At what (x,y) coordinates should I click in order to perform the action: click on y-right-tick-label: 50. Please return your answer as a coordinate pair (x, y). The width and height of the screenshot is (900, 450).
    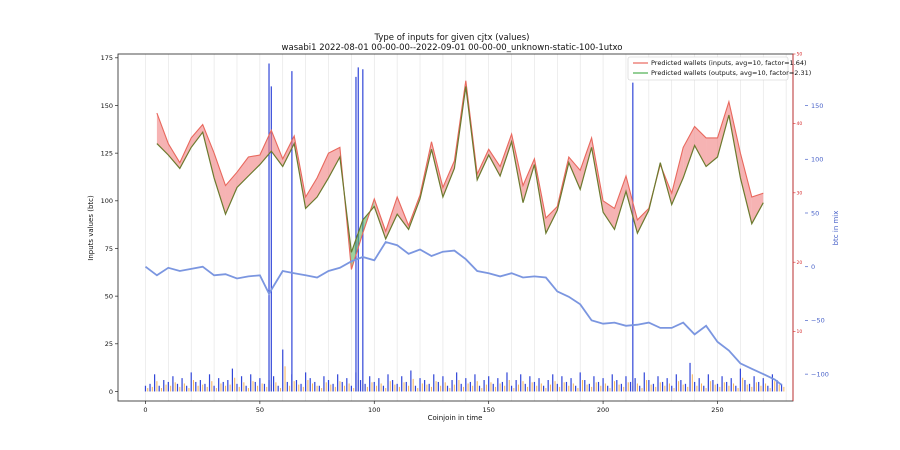
    Looking at the image, I should click on (815, 213).